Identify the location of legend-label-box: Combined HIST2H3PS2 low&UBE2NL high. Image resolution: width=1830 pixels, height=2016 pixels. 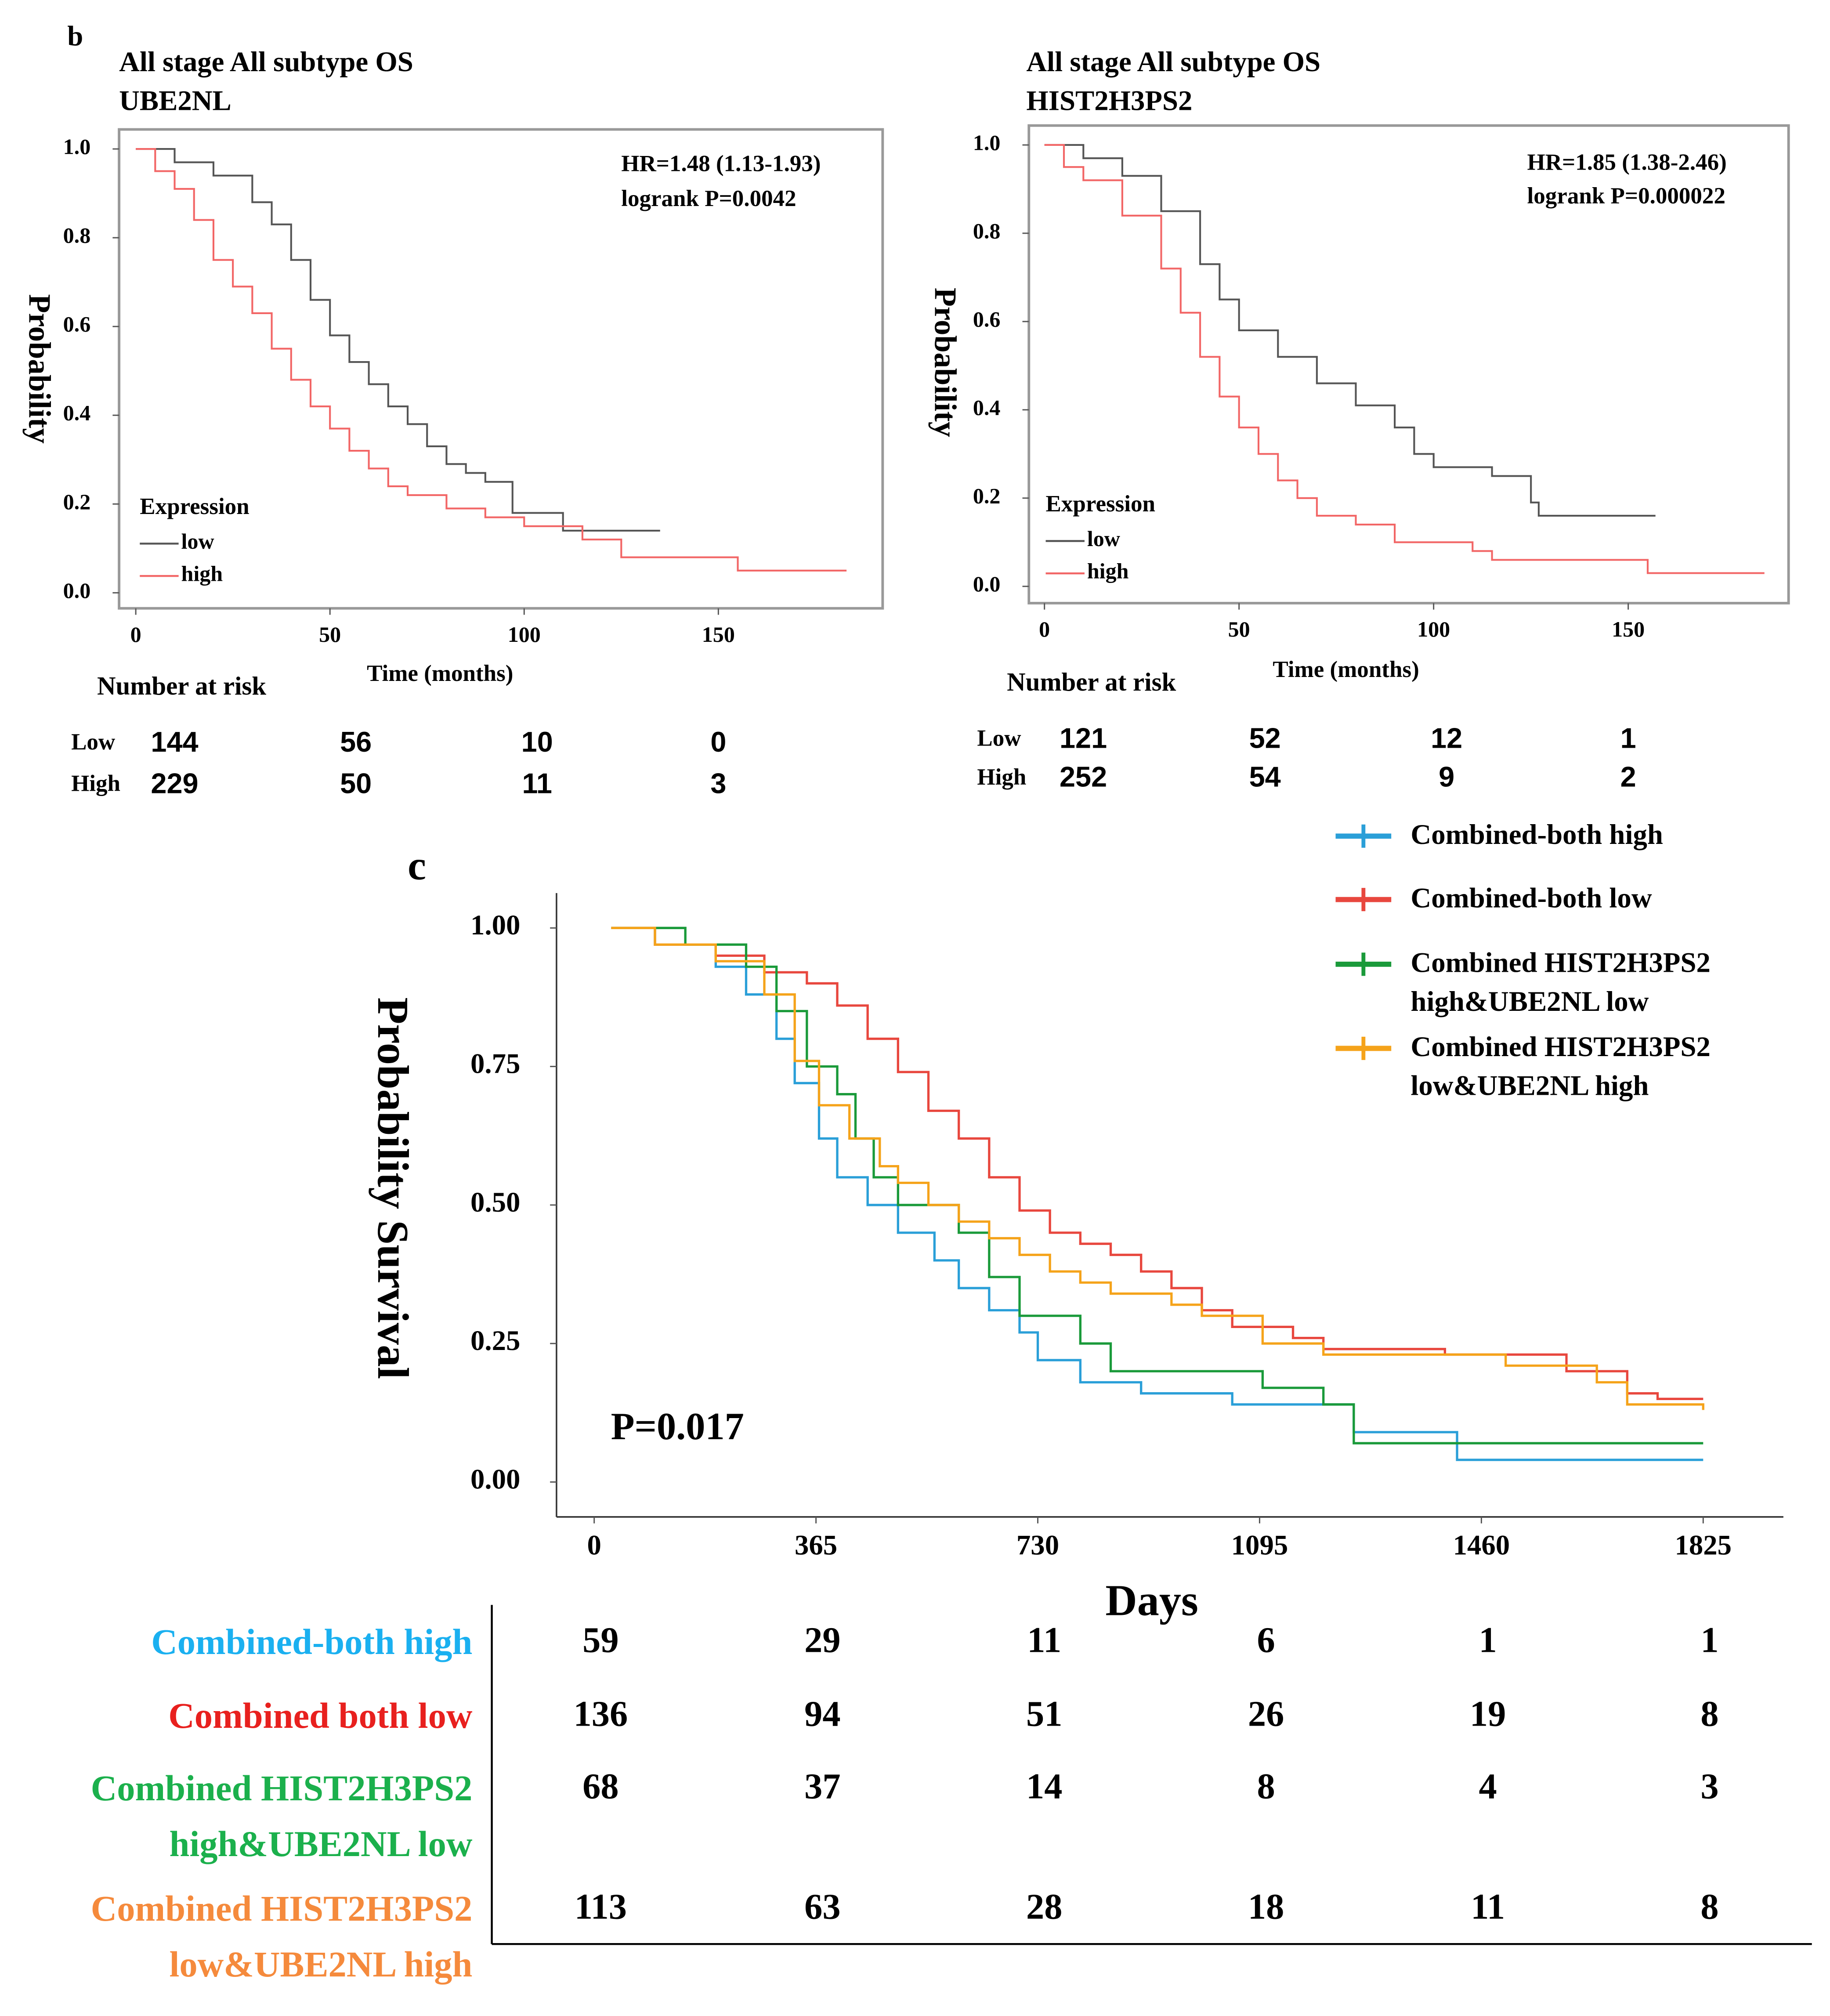
(1560, 1065).